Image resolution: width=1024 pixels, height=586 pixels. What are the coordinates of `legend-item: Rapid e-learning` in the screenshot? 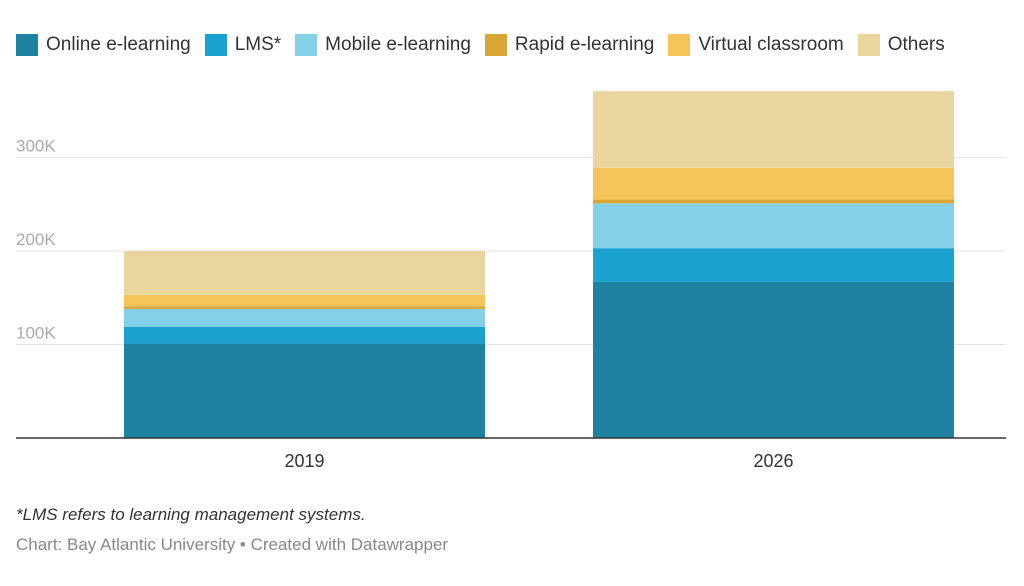 It's located at (569, 45).